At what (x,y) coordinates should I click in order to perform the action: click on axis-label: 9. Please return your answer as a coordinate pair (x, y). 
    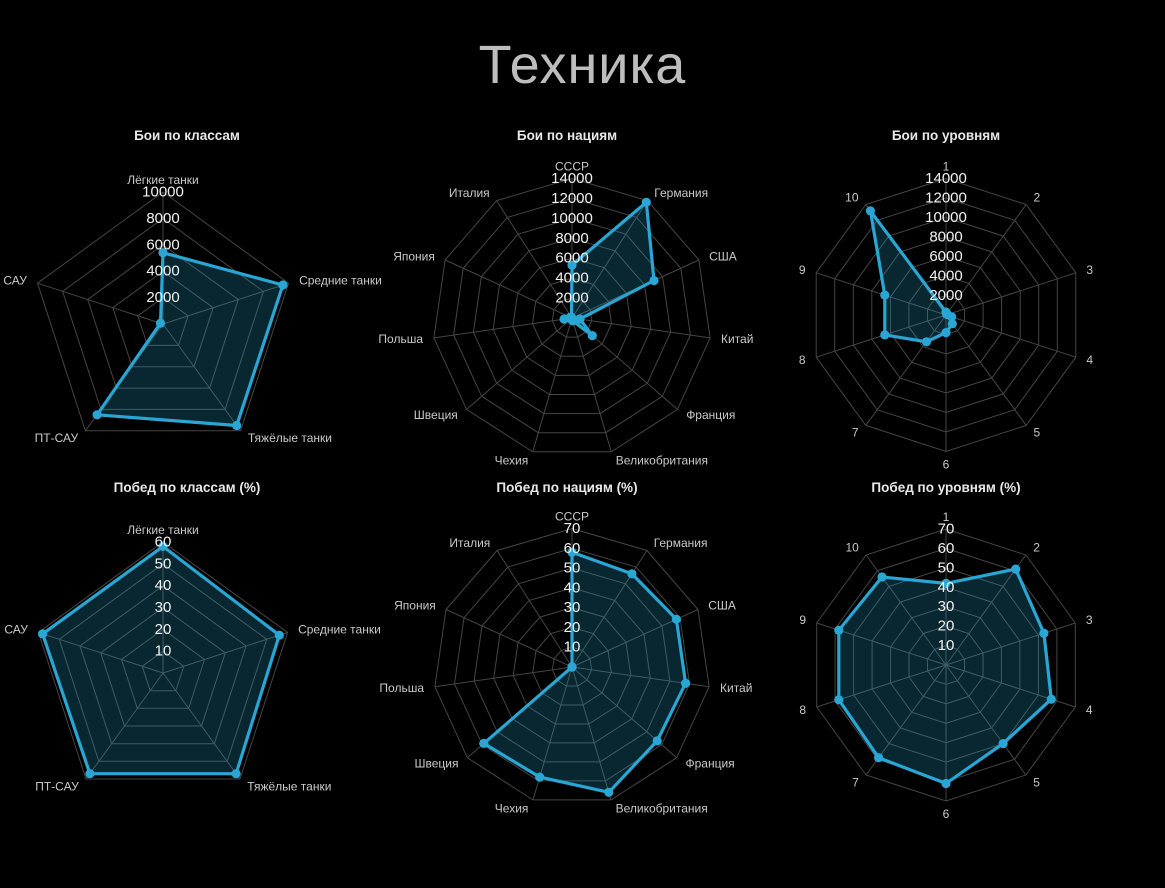
    Looking at the image, I should click on (802, 270).